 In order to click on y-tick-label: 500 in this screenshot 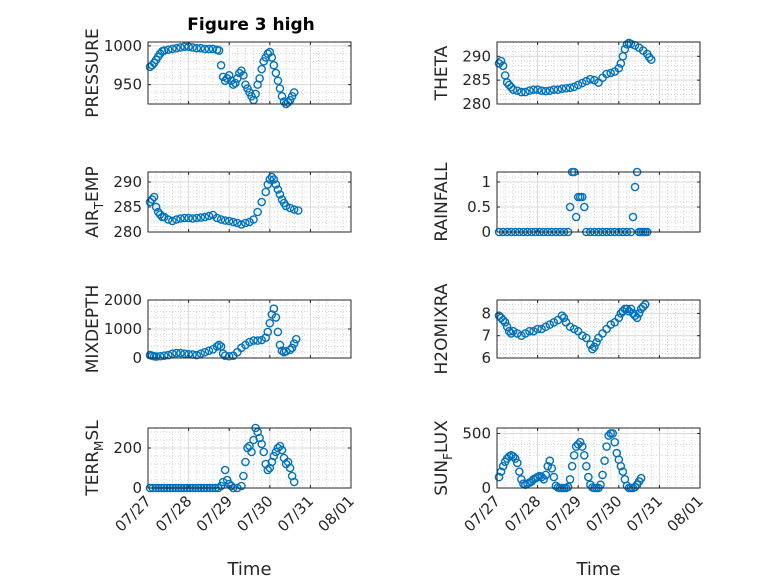, I will do `click(476, 433)`.